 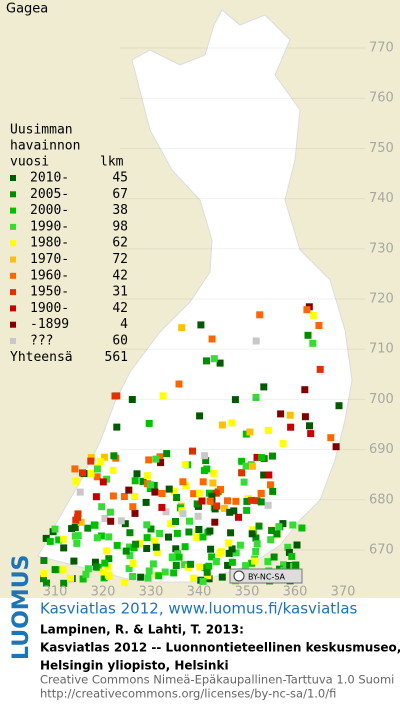 What do you see at coordinates (142, 630) in the screenshot?
I see `citation: Lampinen, R. & Lahti, T. 2013:` at bounding box center [142, 630].